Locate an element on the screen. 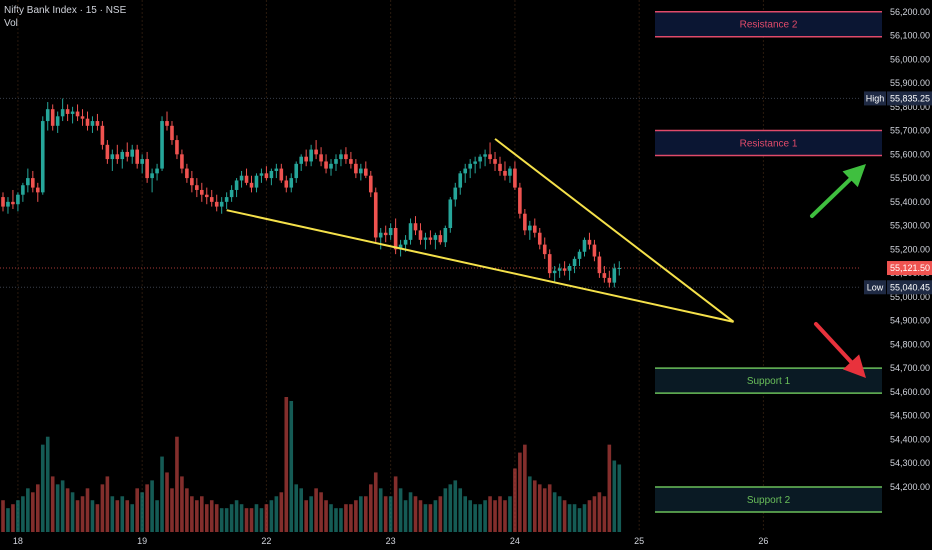  high-price-tag: High 55,835.25 is located at coordinates (898, 98).